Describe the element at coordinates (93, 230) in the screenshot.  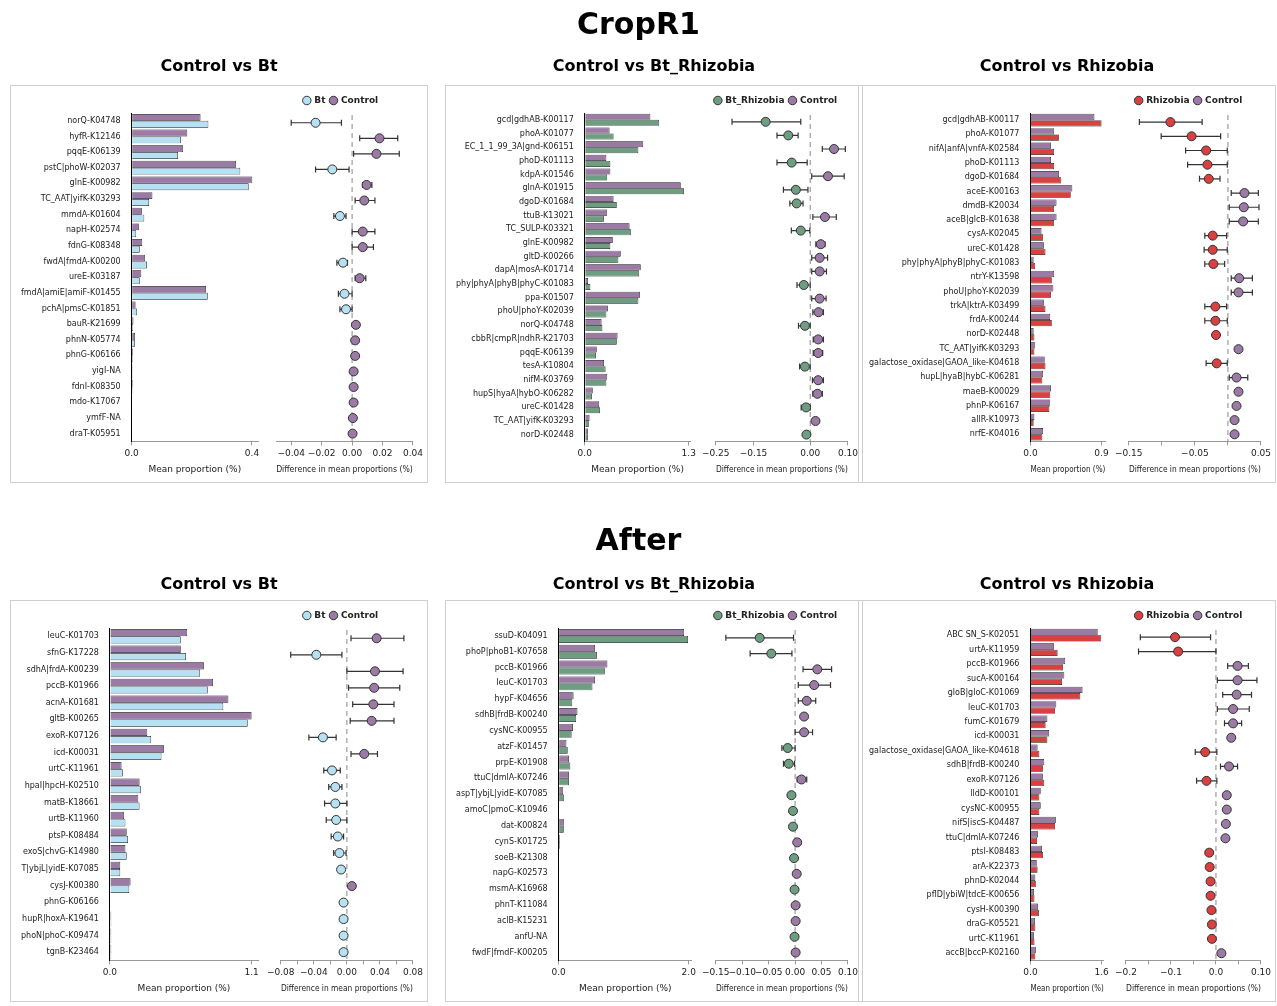
I see `y-tick-label: napH-K02574` at that location.